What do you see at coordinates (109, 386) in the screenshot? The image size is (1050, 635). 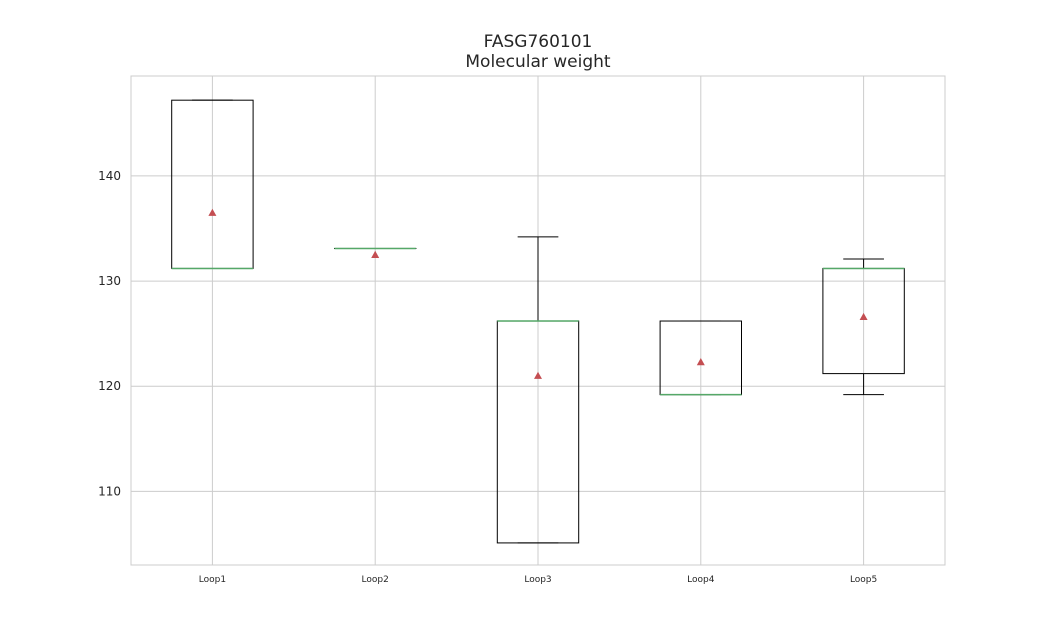 I see `y-tick-label: 120` at bounding box center [109, 386].